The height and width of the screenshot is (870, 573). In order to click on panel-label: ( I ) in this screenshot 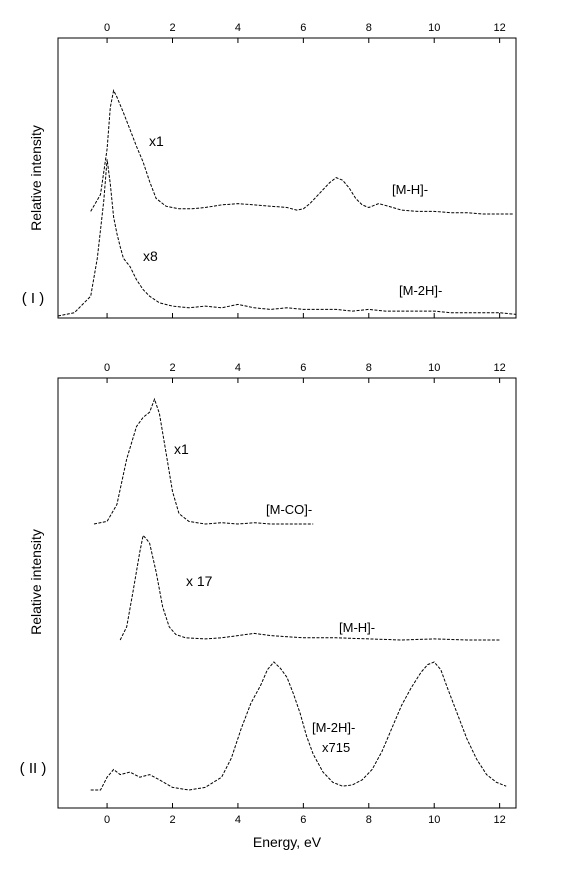, I will do `click(33, 298)`.